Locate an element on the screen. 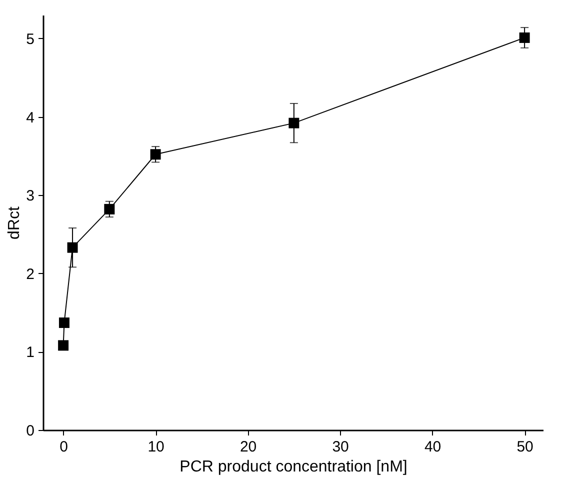 The height and width of the screenshot is (503, 583). y-tick-label: 3 is located at coordinates (30, 196).